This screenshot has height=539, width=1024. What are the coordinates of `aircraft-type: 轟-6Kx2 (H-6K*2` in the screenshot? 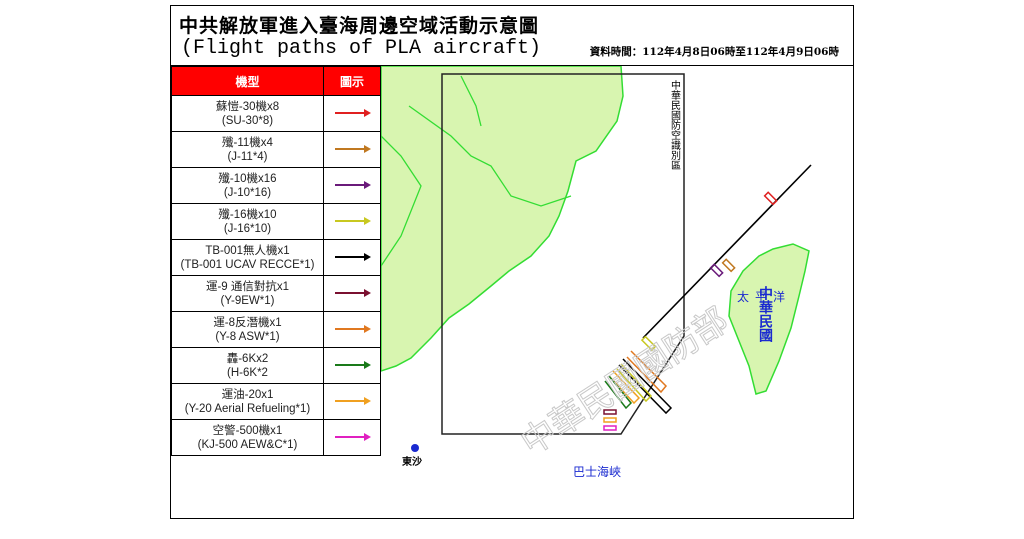 It's located at (247, 365).